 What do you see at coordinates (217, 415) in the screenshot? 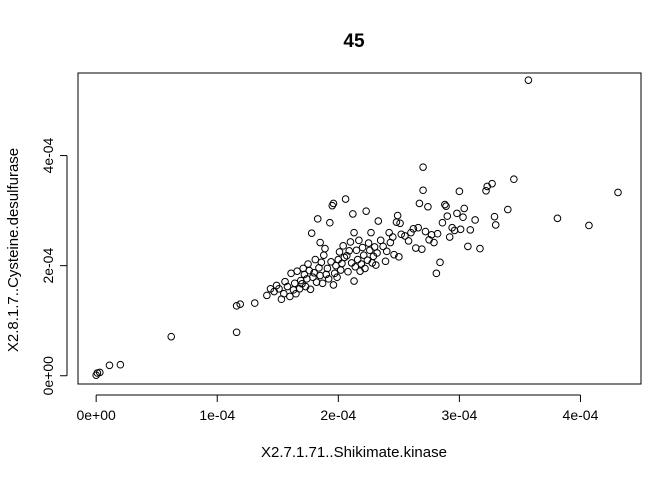
I see `x-tick-label: 1e-04` at bounding box center [217, 415].